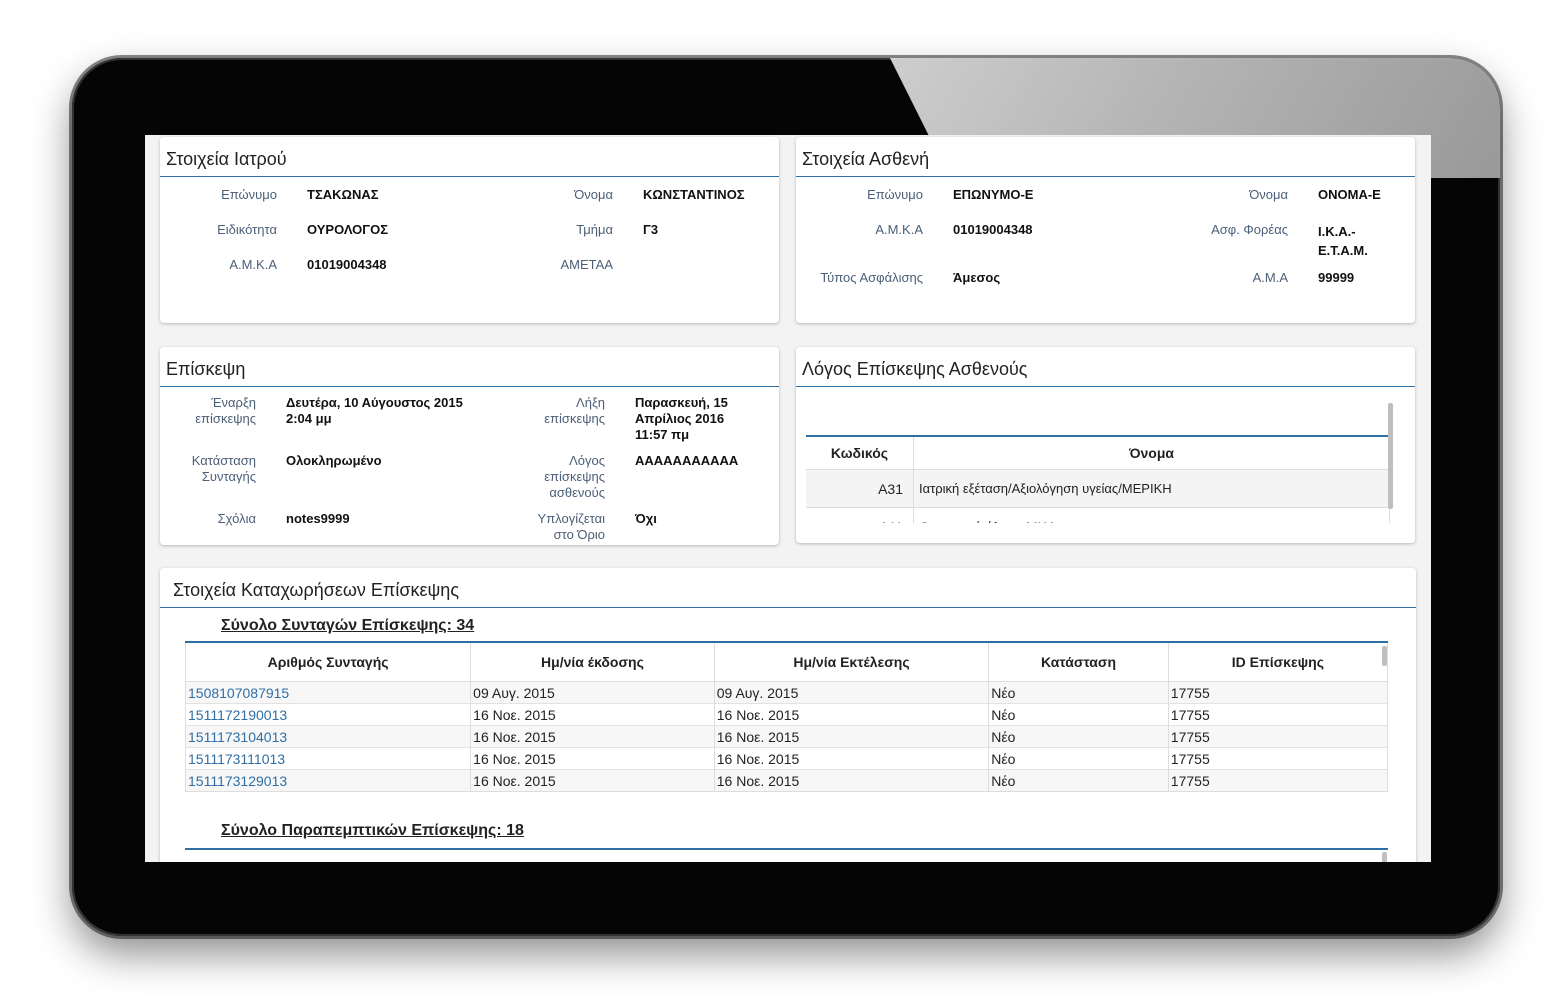 The width and height of the screenshot is (1556, 1005). Describe the element at coordinates (592, 661) in the screenshot. I see `col-issue-date: Ημ/νία έκδοσης` at that location.